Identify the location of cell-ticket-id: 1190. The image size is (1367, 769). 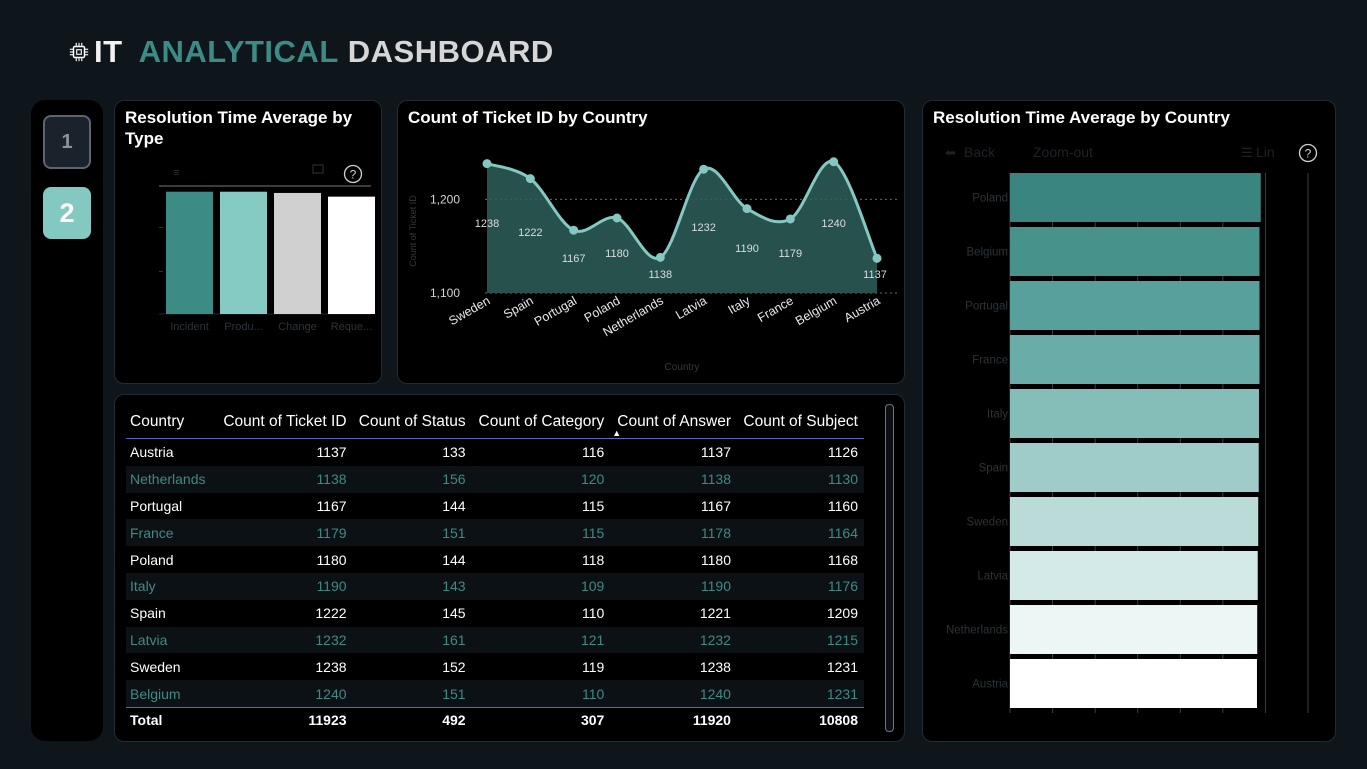
(285, 586).